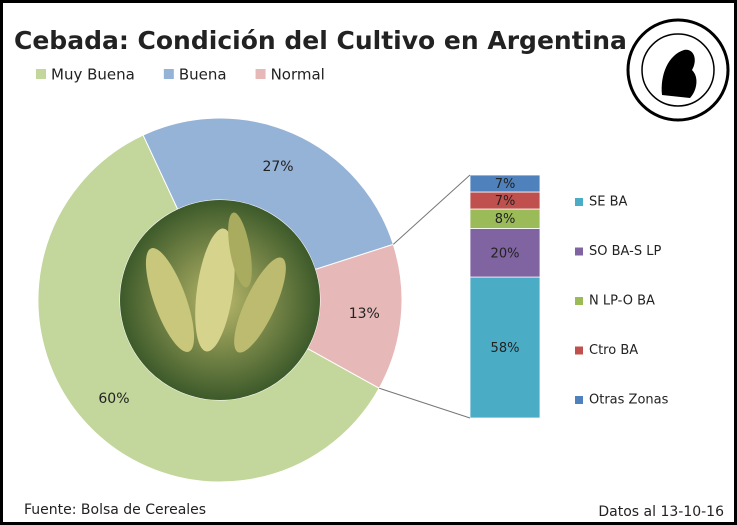 This screenshot has height=525, width=737. I want to click on legend-label: SO BA-S LP, so click(625, 251).